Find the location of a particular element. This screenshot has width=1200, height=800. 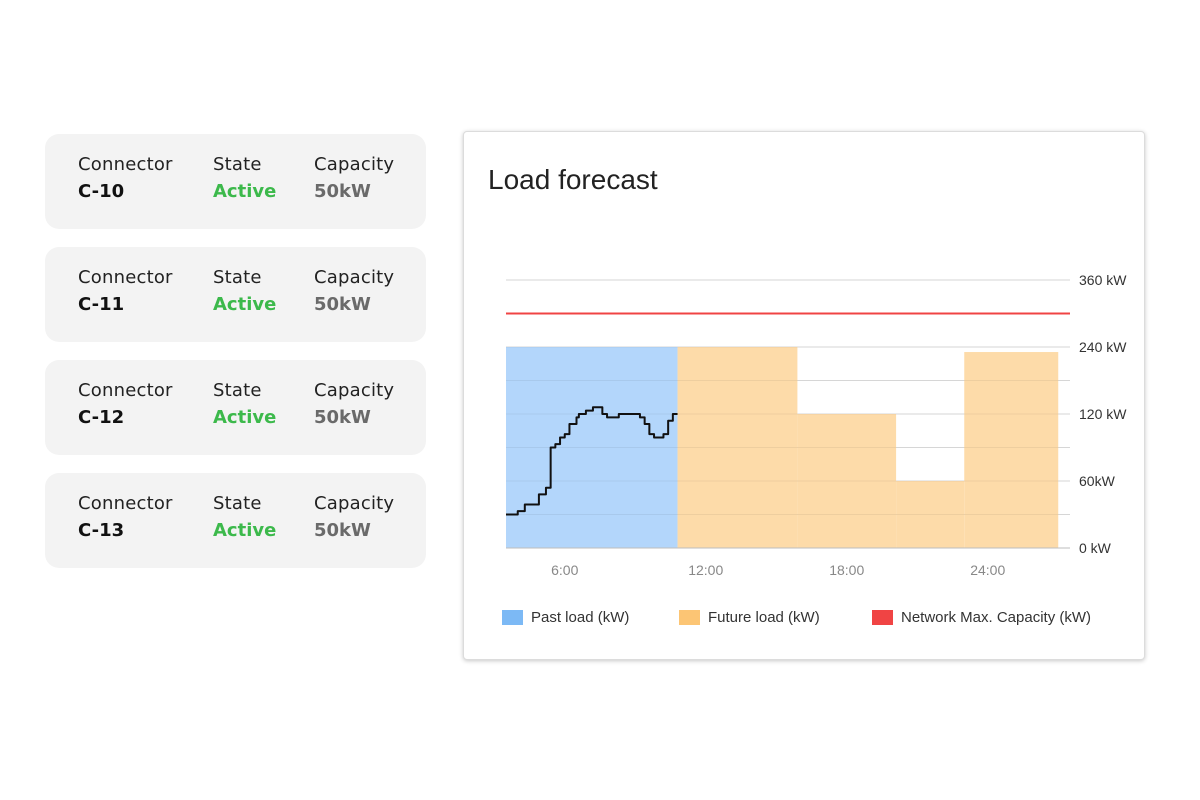

connector-column: Connector C-13 is located at coordinates (125, 517).